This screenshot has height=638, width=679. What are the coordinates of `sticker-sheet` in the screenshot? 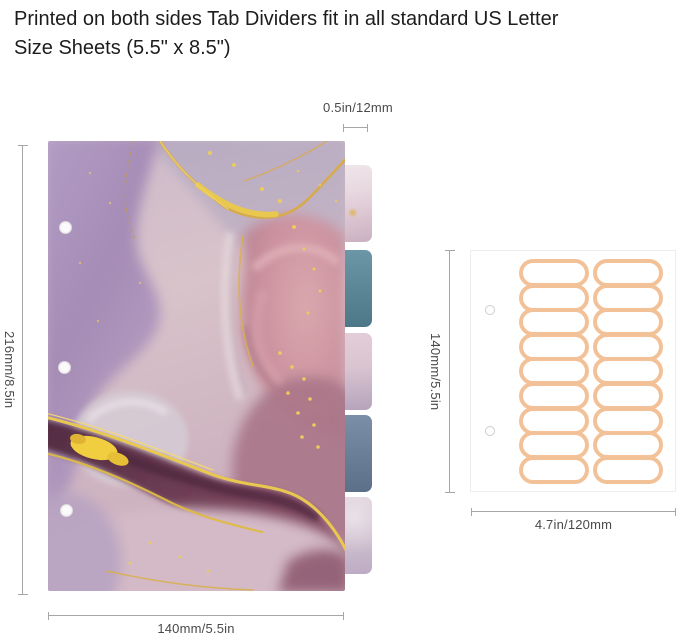 It's located at (573, 371).